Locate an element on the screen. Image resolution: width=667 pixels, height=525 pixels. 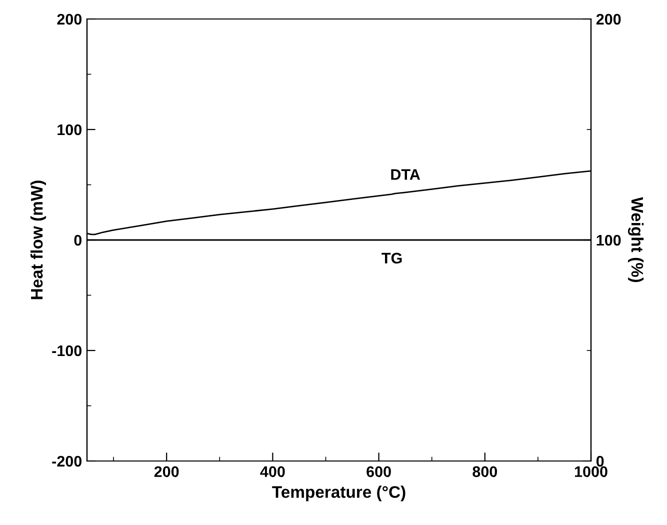
y2-tick-label: 100 is located at coordinates (608, 240).